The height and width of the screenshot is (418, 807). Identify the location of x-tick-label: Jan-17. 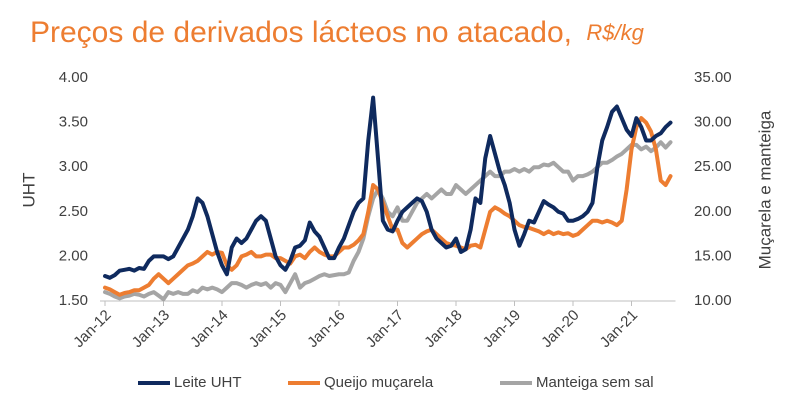
(385, 329).